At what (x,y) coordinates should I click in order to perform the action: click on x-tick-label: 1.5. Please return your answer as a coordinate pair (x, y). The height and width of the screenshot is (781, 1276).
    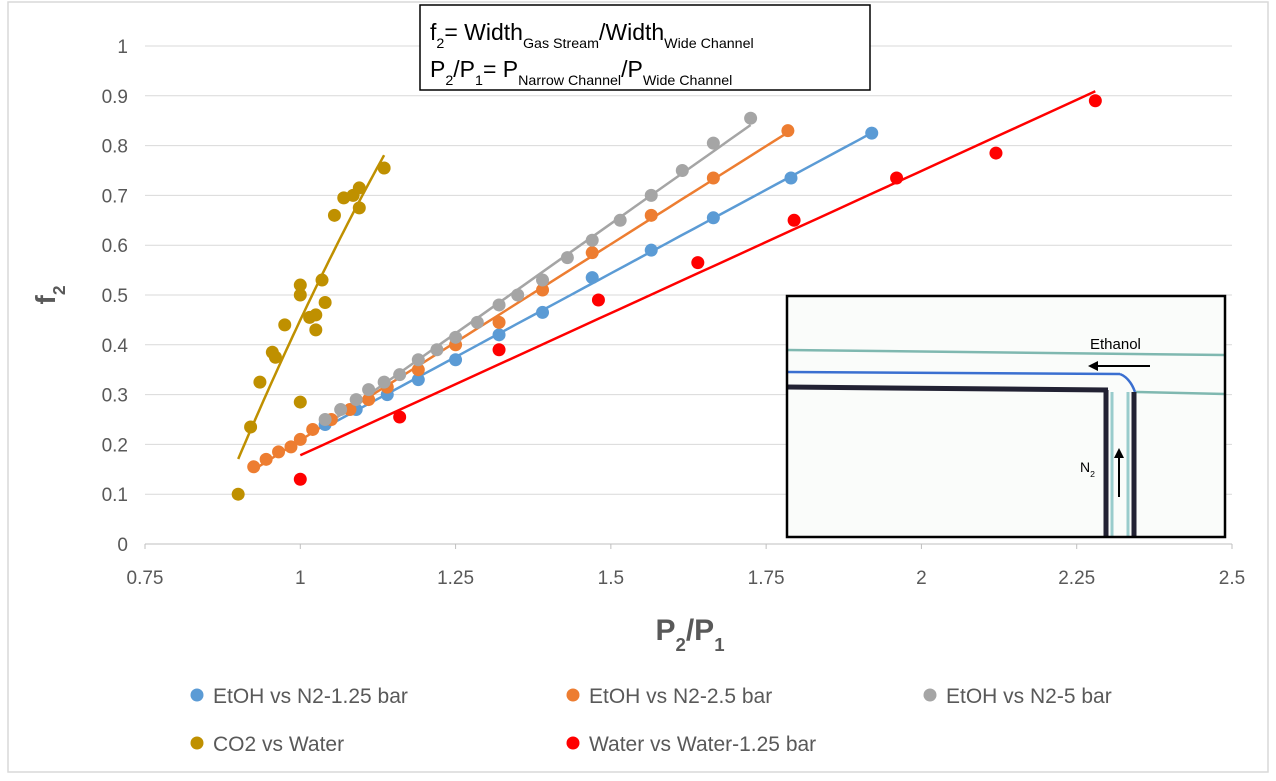
    Looking at the image, I should click on (611, 578).